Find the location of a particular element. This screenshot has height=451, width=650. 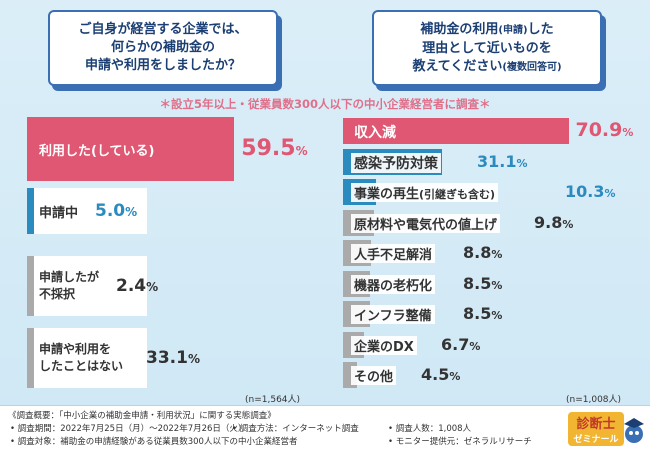

left-bar-label-3: 申請や利用を したことはない is located at coordinates (81, 358).